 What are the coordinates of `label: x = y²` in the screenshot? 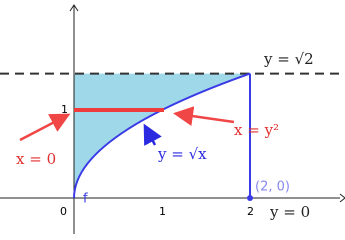 It's located at (256, 130).